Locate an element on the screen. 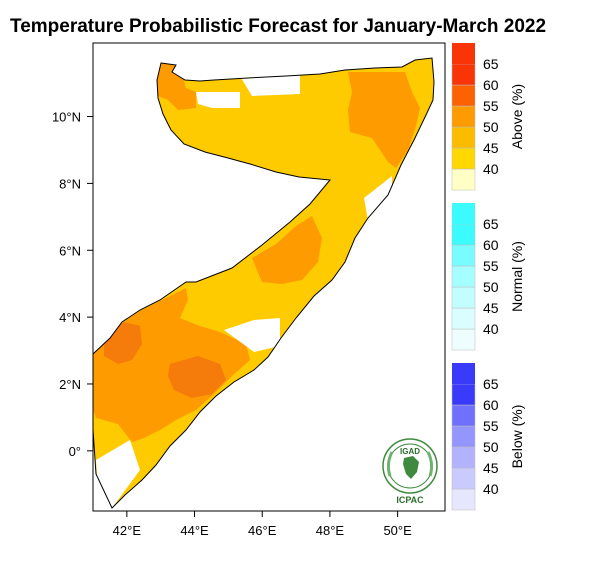 The height and width of the screenshot is (582, 600). y-axis: 0° 2°N 4°N 6°N 8°N 10°N is located at coordinates (72, 284).